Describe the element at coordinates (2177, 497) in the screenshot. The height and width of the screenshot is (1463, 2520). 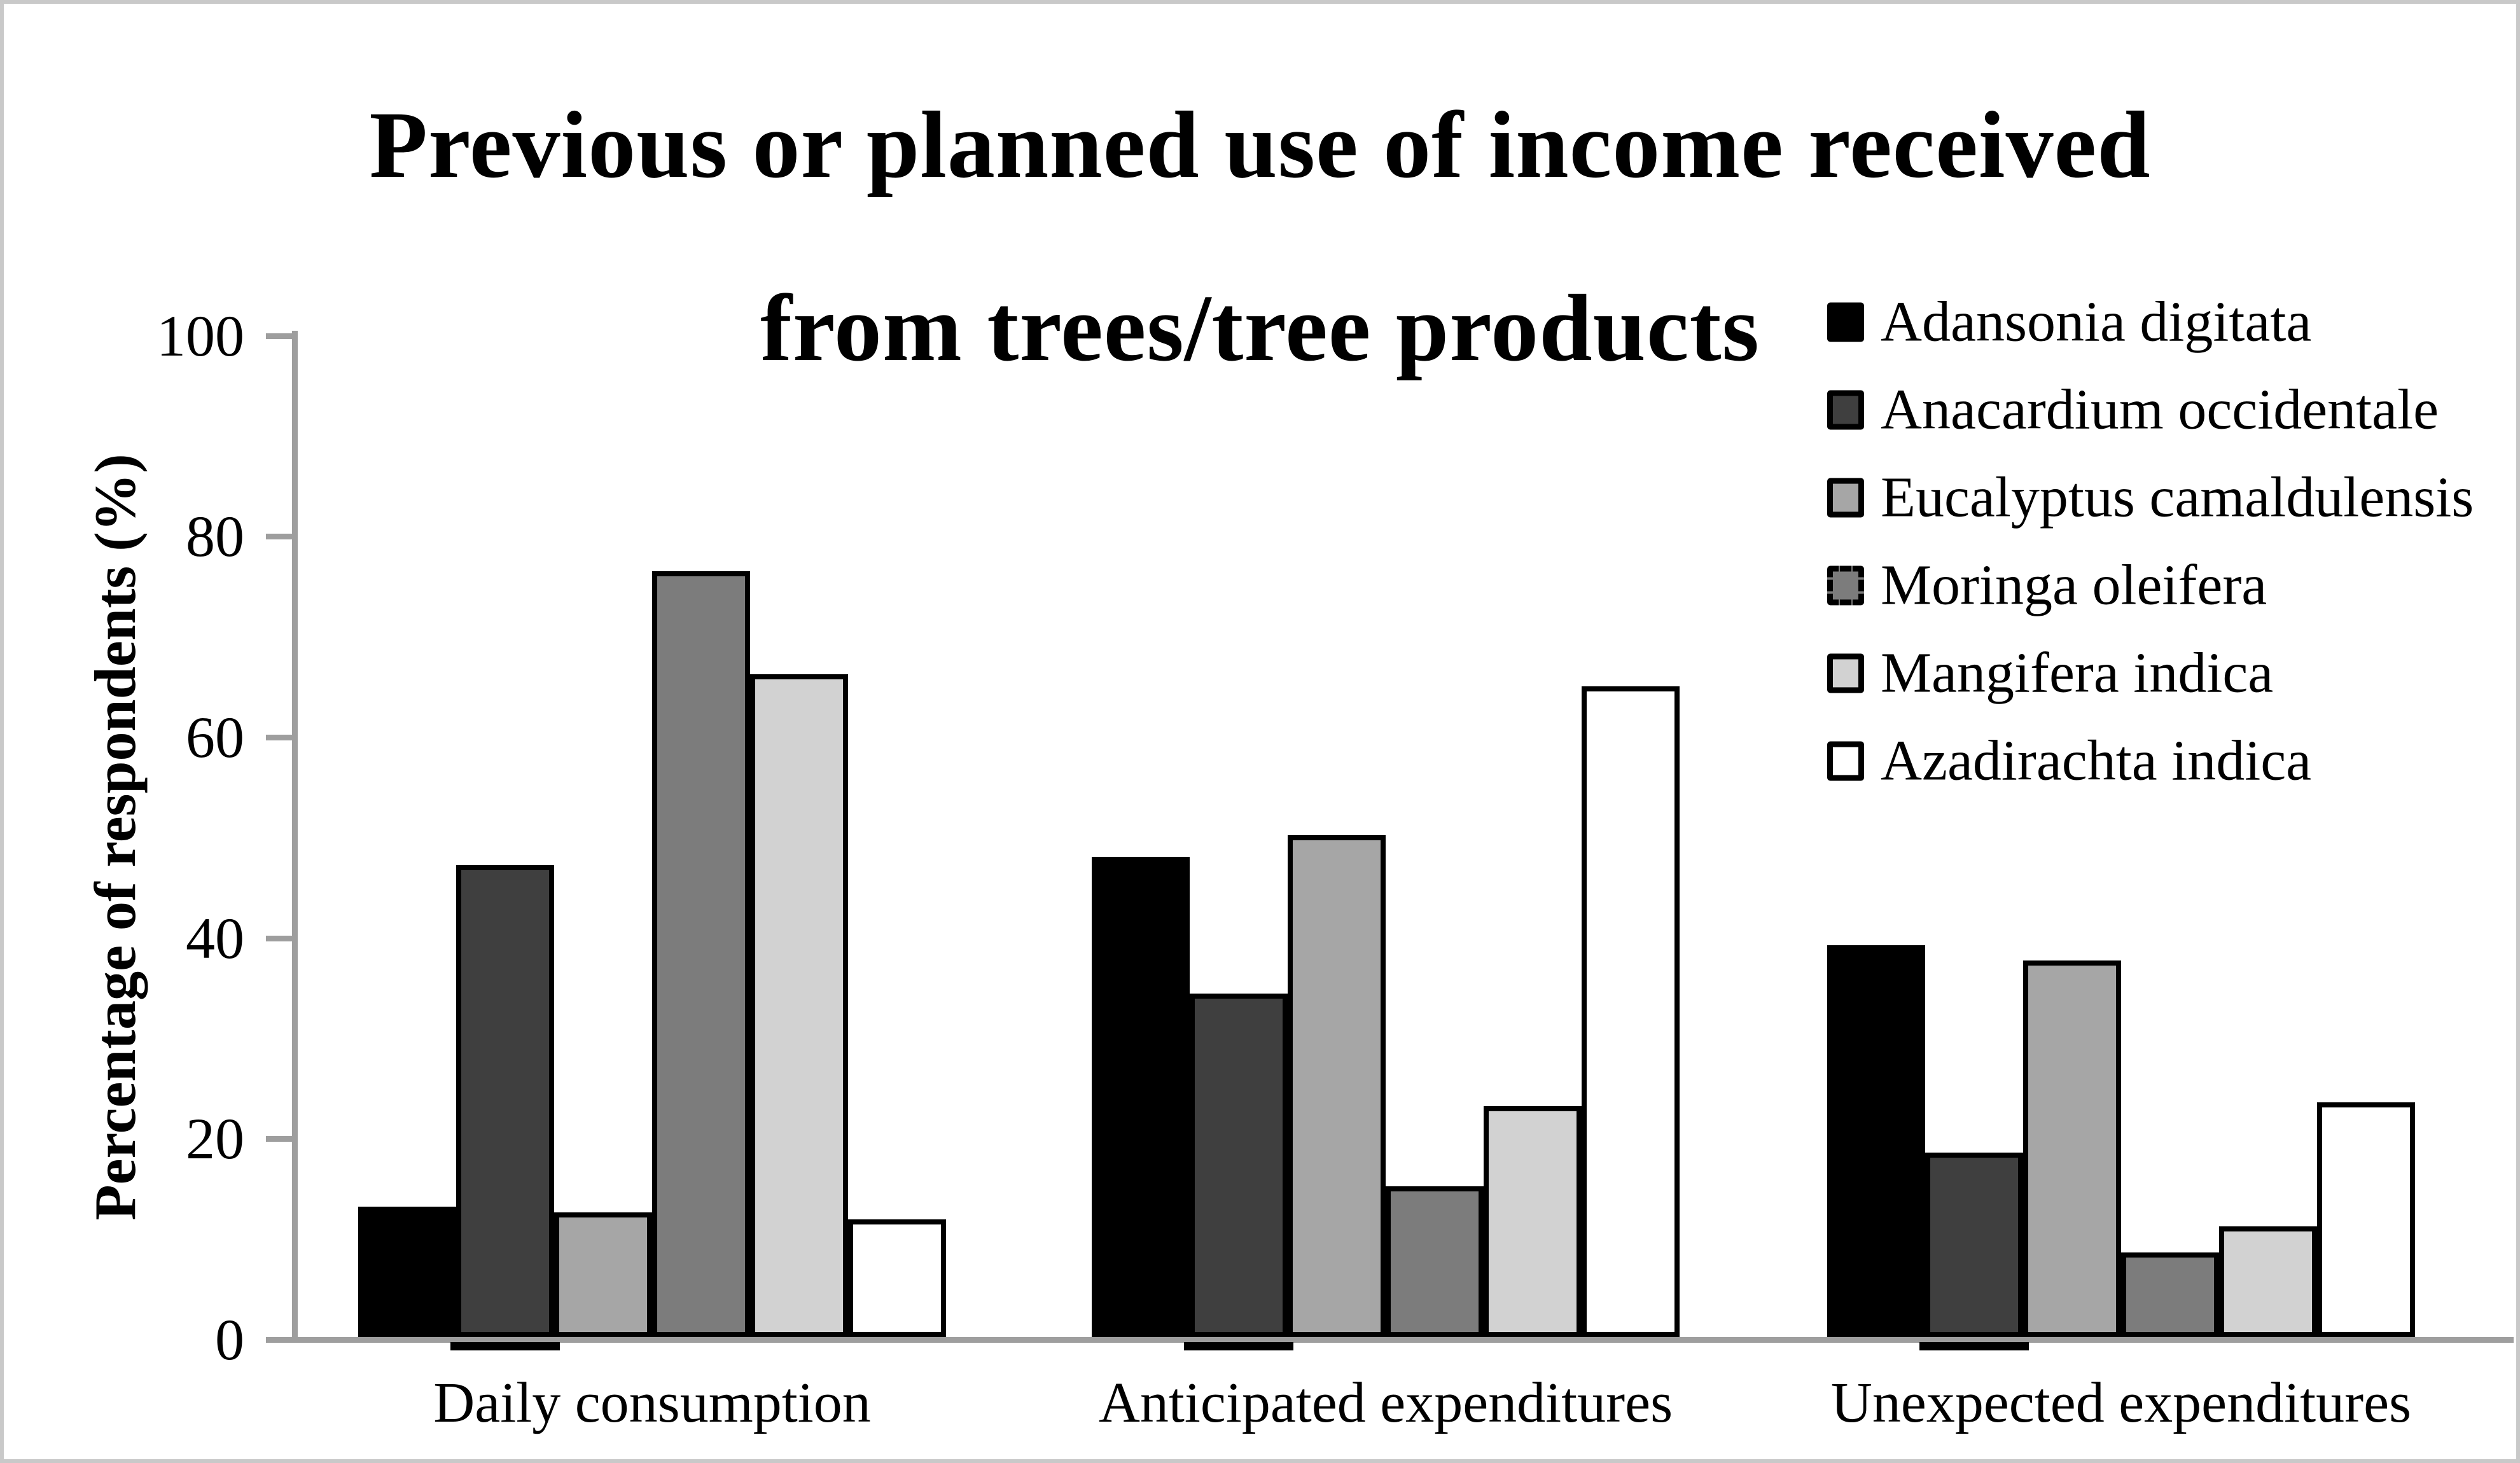
I see `legend-label: Eucalyptus camaldulensis` at that location.